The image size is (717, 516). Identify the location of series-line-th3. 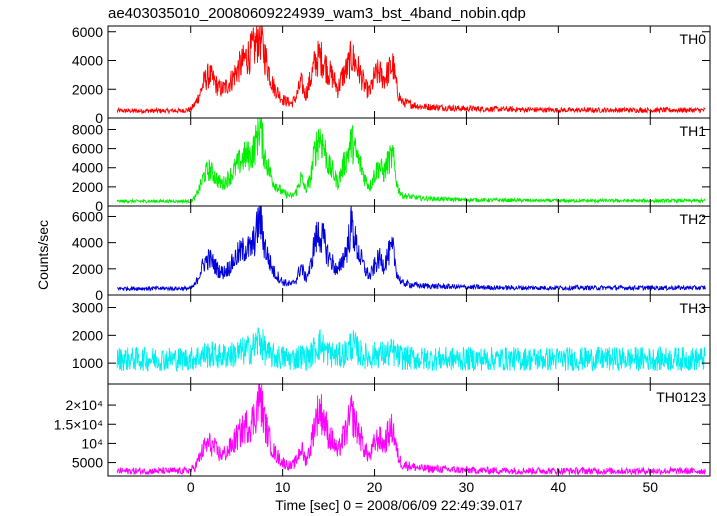
(411, 350).